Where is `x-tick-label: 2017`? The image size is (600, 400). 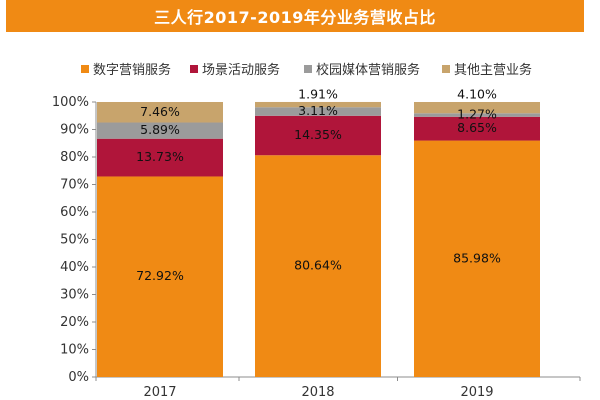
x-tick-label: 2017 is located at coordinates (159, 392).